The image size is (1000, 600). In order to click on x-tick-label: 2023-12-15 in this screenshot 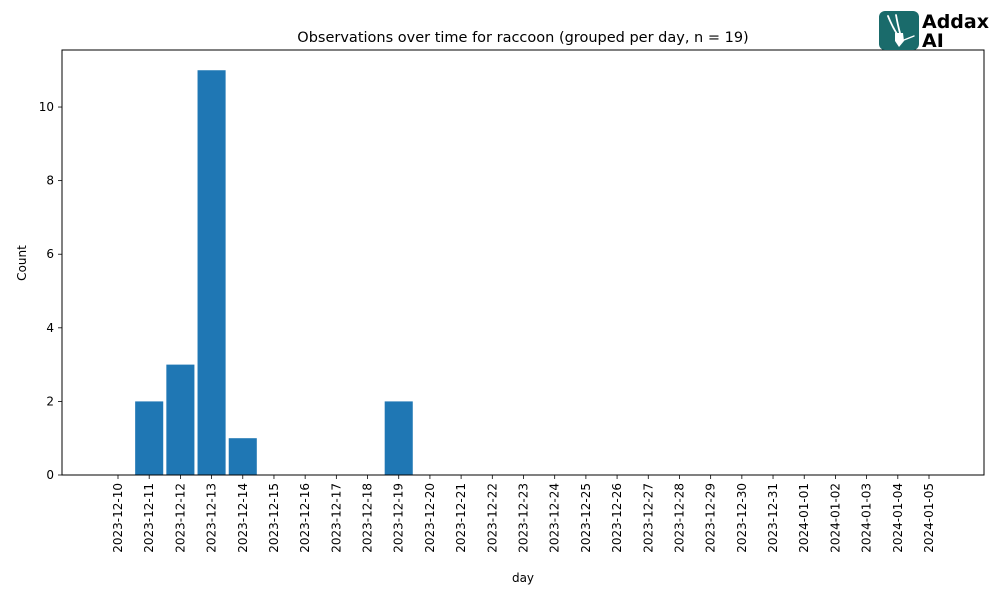, I will do `click(274, 518)`.